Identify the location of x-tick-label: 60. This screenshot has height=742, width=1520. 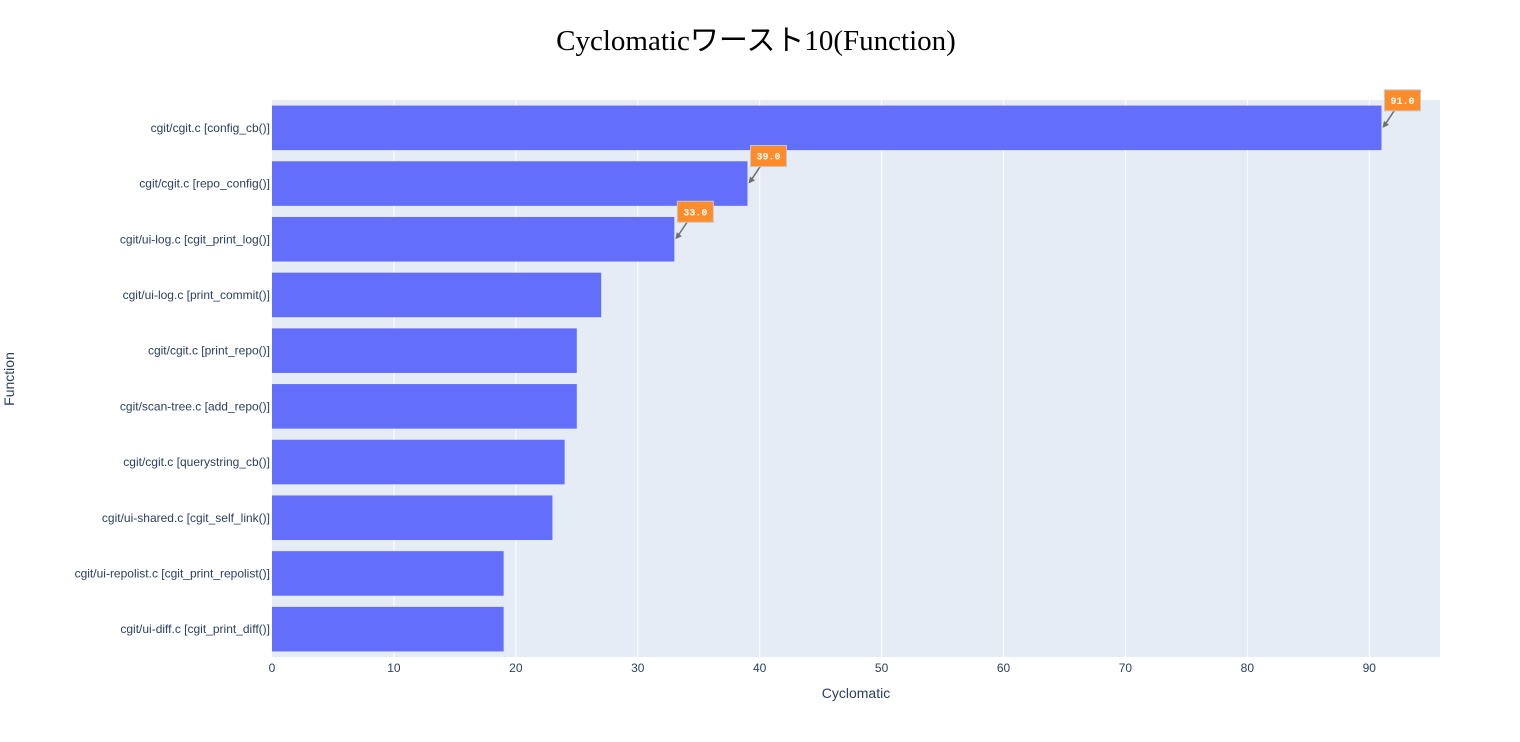
(1004, 668).